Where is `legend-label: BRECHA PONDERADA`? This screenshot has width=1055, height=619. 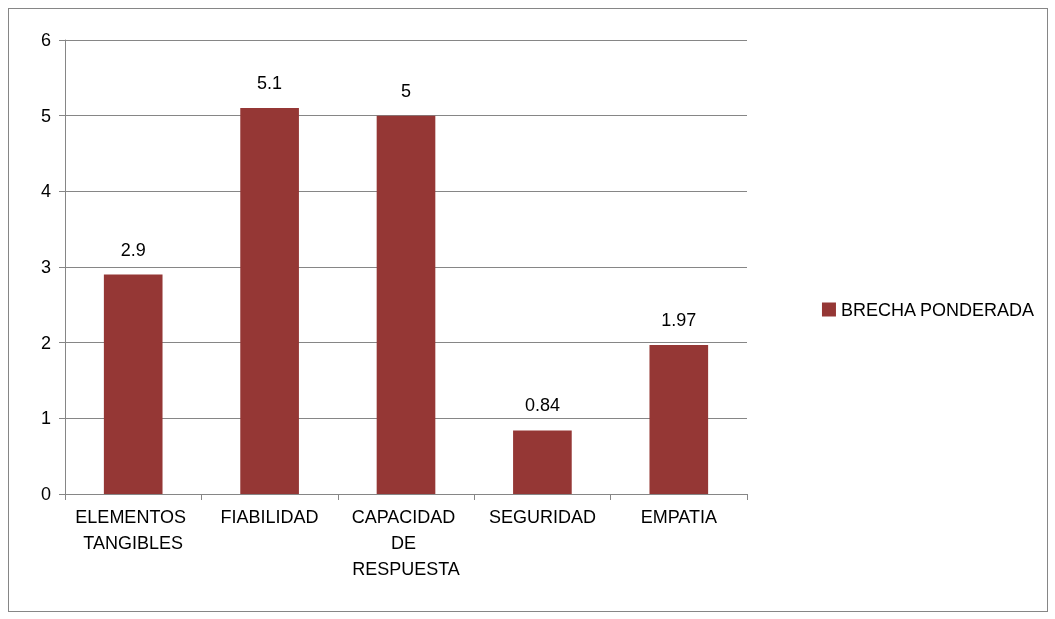 legend-label: BRECHA PONDERADA is located at coordinates (937, 309).